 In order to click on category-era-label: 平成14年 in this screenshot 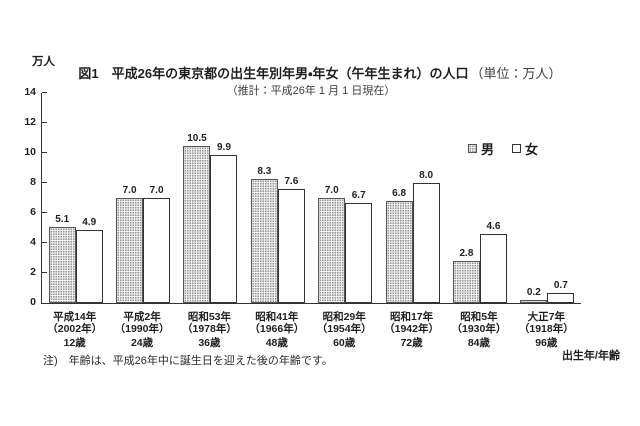, I will do `click(75, 317)`.